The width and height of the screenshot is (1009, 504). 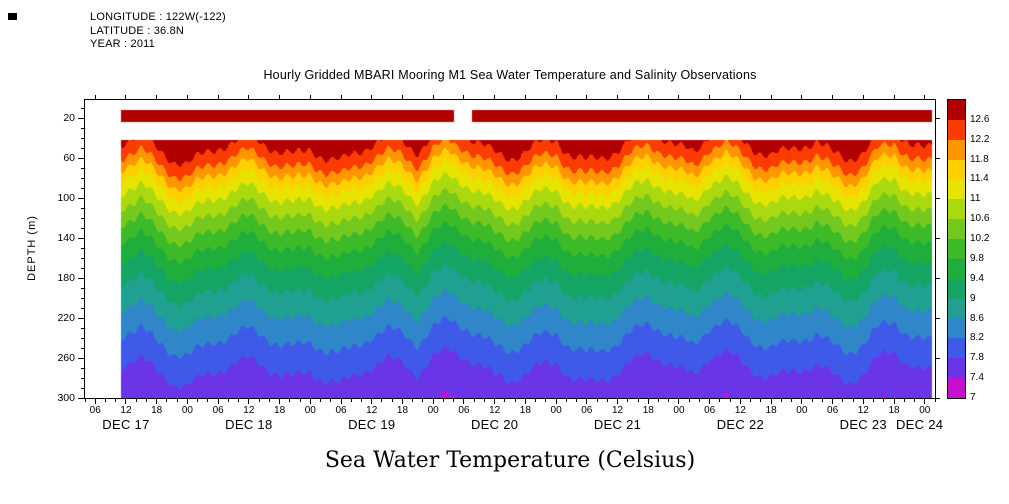 I want to click on date-label: DEC 17, so click(x=126, y=424).